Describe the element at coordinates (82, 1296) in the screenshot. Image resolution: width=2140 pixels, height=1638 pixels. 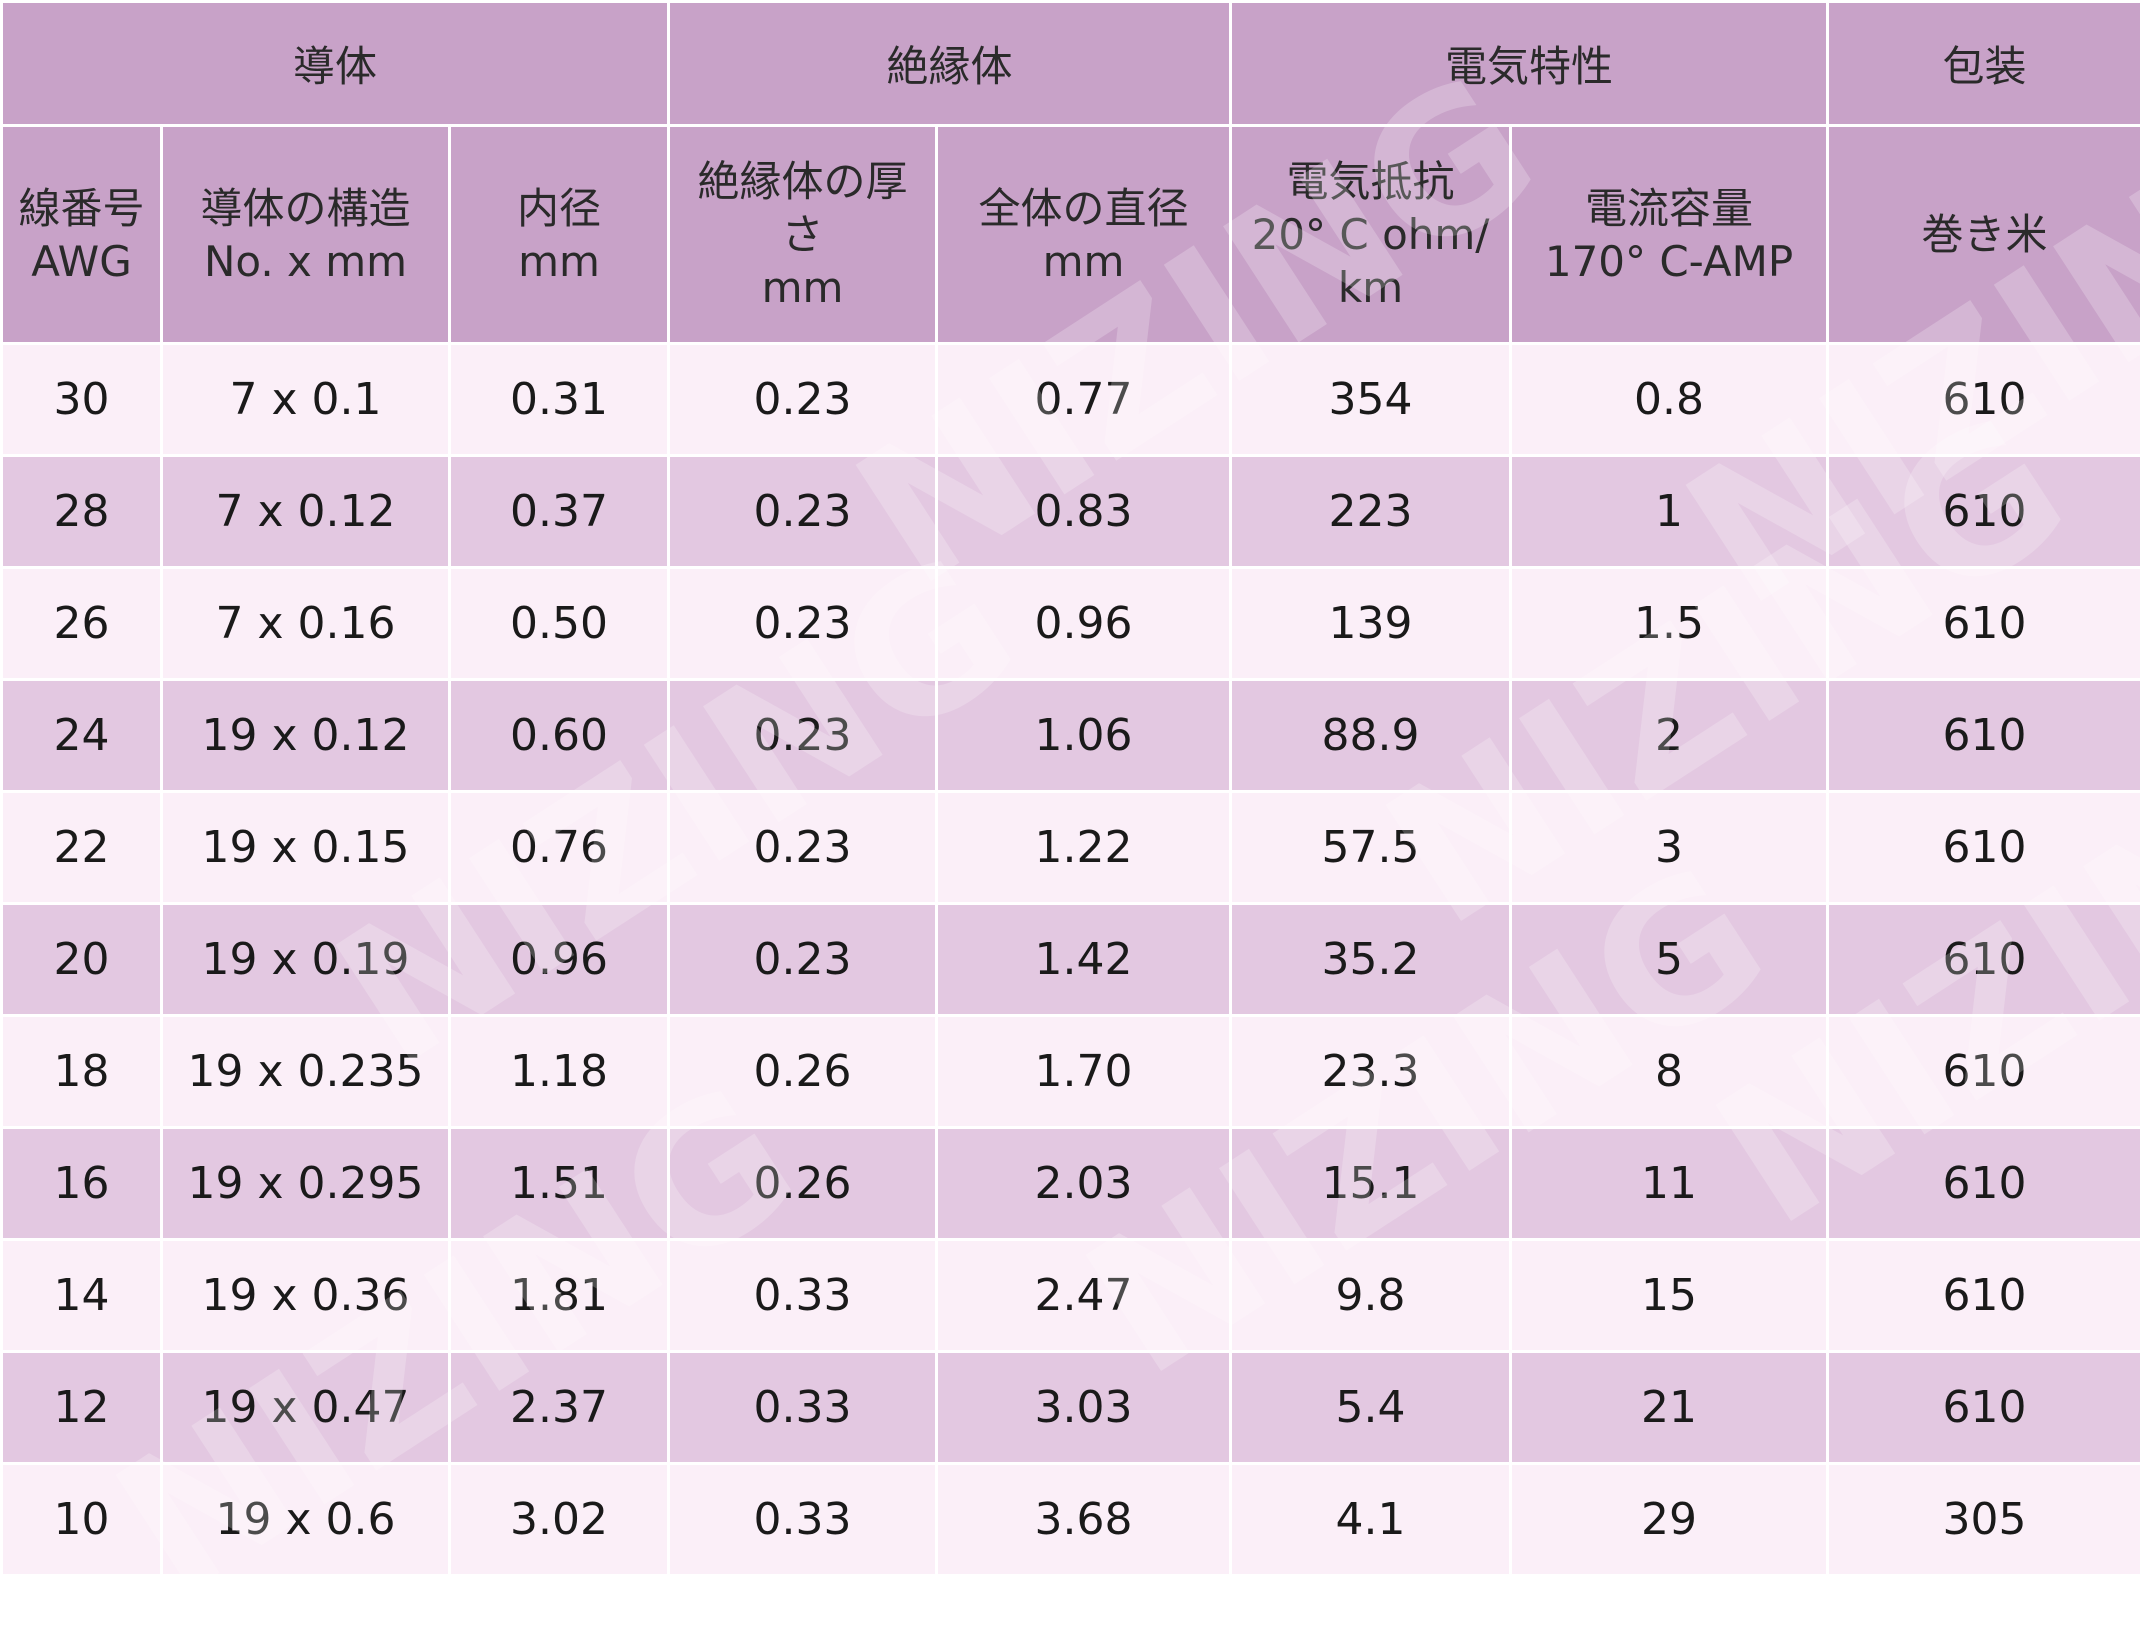
I see `table-cell: 14` at that location.